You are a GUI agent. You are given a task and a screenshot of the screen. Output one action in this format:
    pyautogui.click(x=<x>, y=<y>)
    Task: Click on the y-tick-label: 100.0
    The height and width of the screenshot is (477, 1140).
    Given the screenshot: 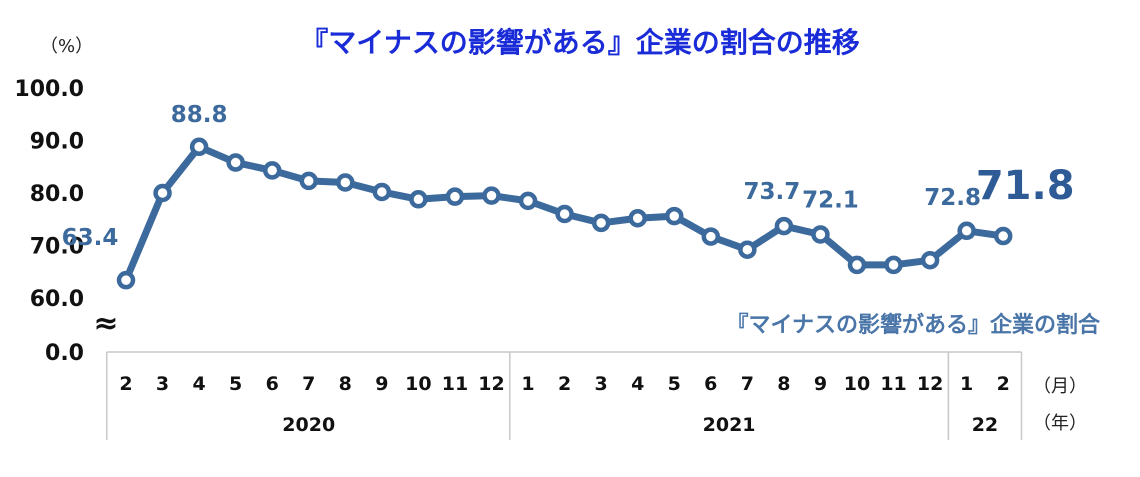 What is the action you would take?
    pyautogui.click(x=49, y=89)
    